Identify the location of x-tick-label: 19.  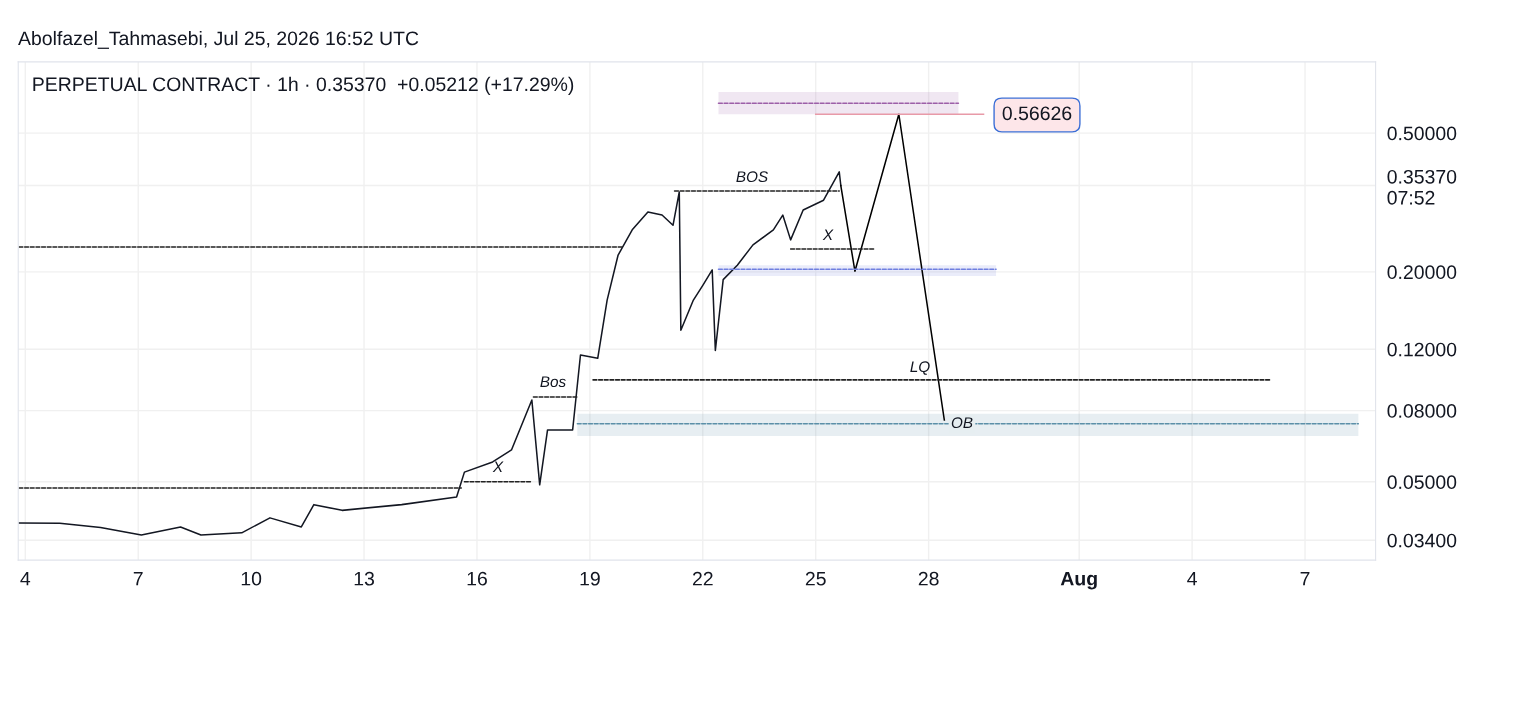
(590, 578).